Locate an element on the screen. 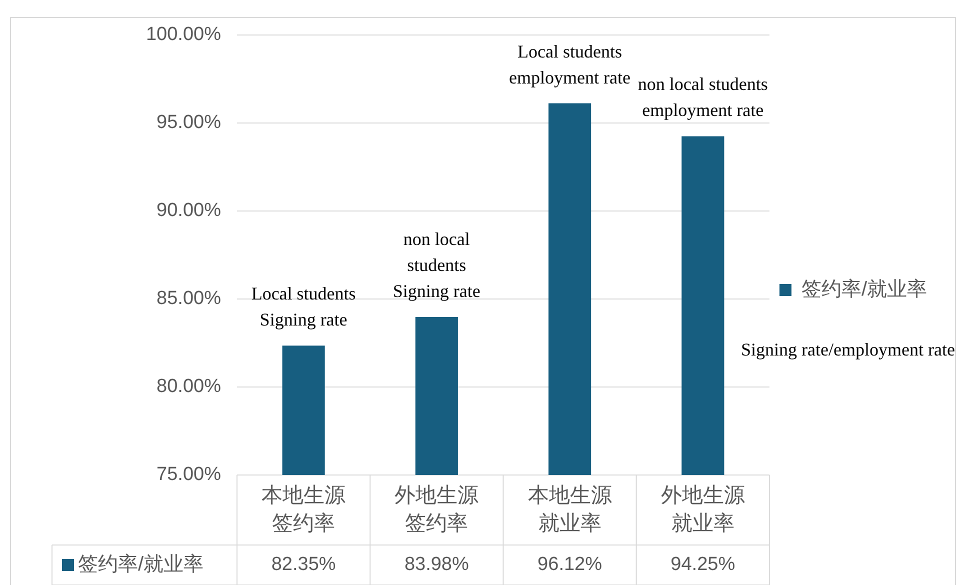 The height and width of the screenshot is (585, 957). legend-label: 签约率/就业率 is located at coordinates (864, 289).